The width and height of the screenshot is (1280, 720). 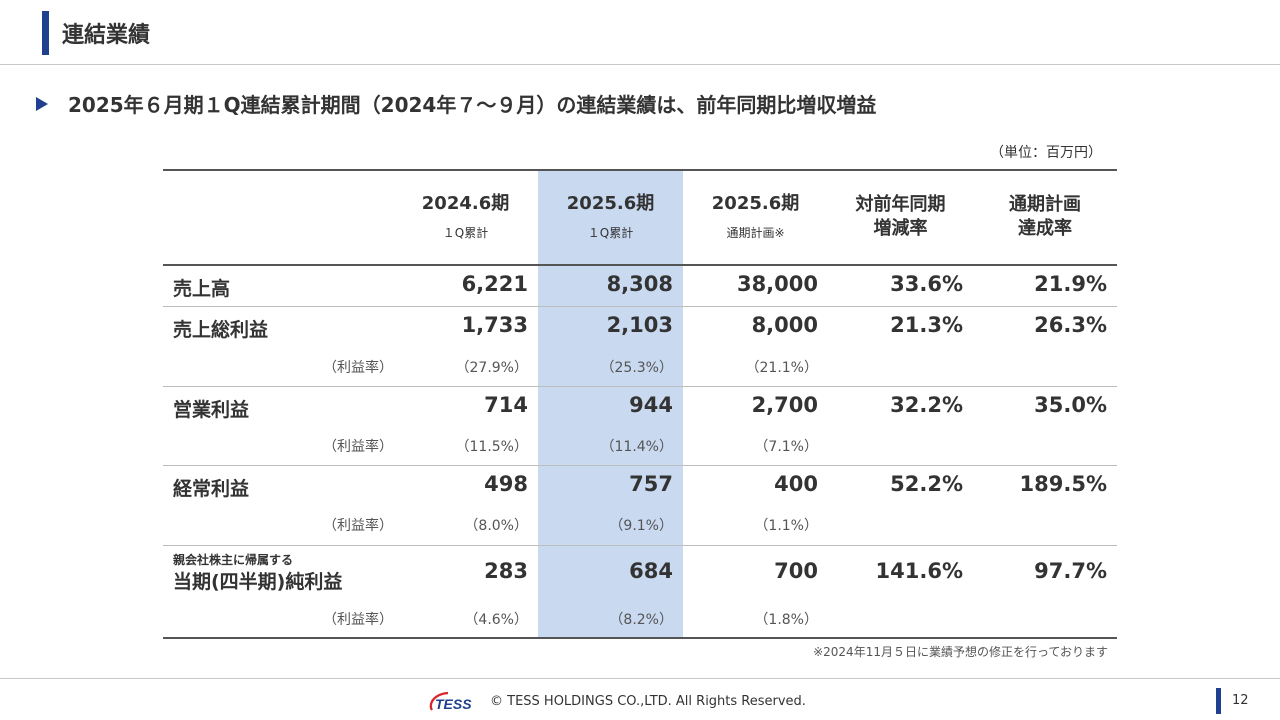 What do you see at coordinates (640, 678) in the screenshot?
I see `footer-divider` at bounding box center [640, 678].